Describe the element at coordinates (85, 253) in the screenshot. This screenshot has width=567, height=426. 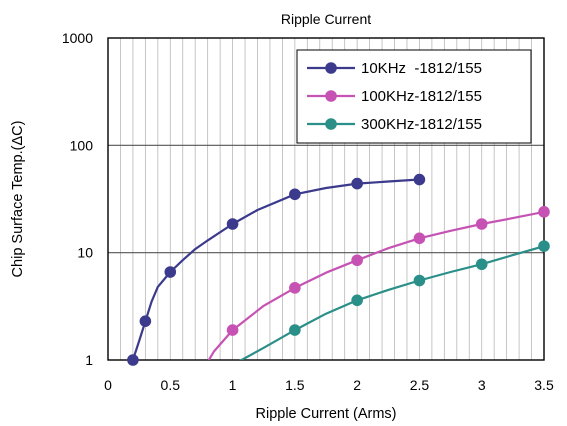
I see `y-tick-label: 10` at that location.